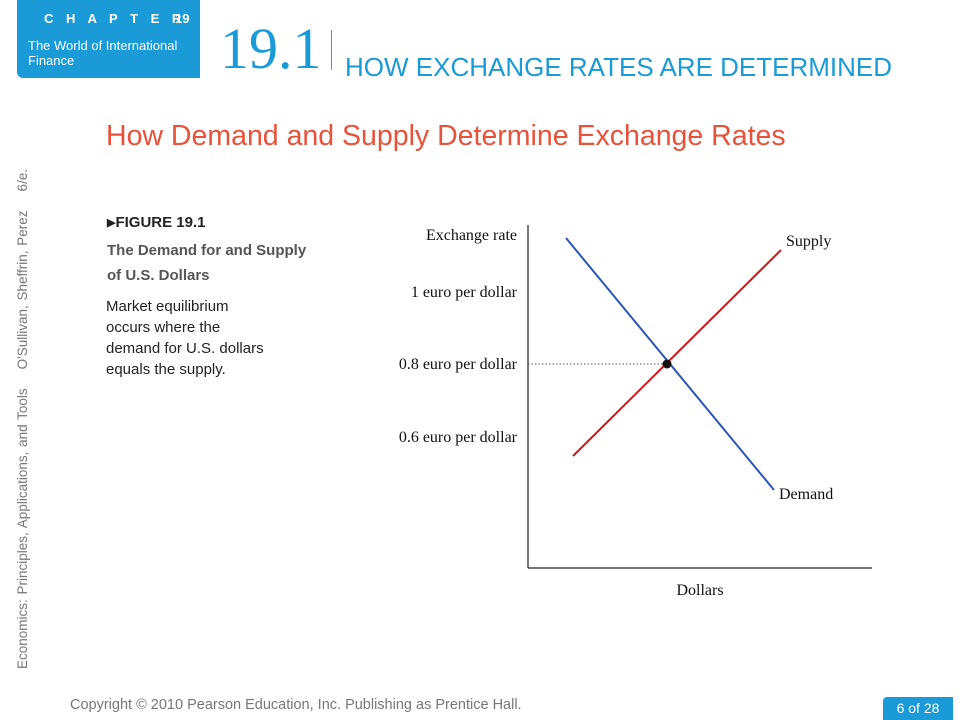  I want to click on y-tick-label: 1 euro per dollar, so click(464, 292).